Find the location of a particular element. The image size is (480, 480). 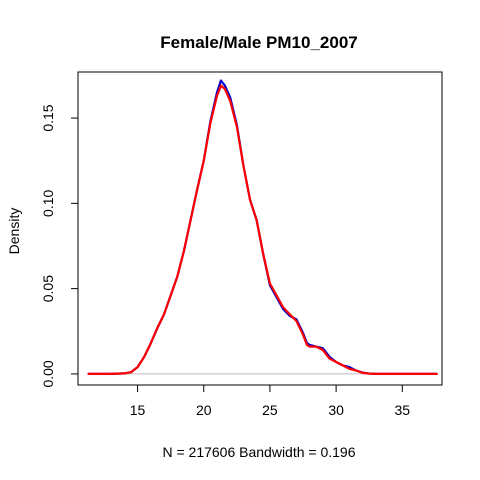

y-tick-label: 0.10 is located at coordinates (48, 203).